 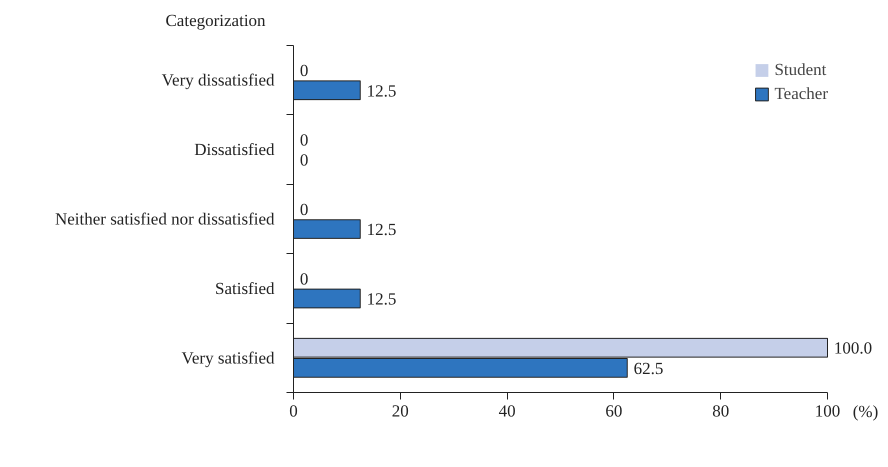 I want to click on y-tick-label: Dissatisfied, so click(x=234, y=150).